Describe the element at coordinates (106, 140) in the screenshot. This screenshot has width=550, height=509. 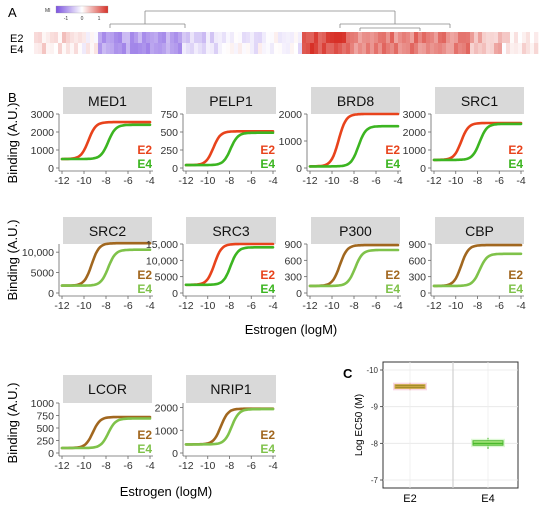
I see `curve-e2` at that location.